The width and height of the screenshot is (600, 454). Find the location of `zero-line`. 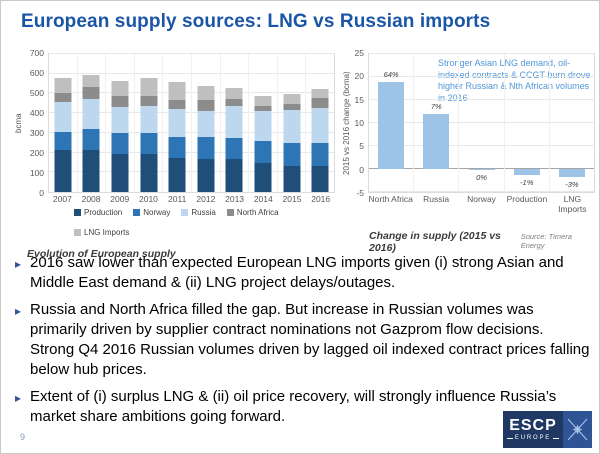

zero-line is located at coordinates (481, 168).